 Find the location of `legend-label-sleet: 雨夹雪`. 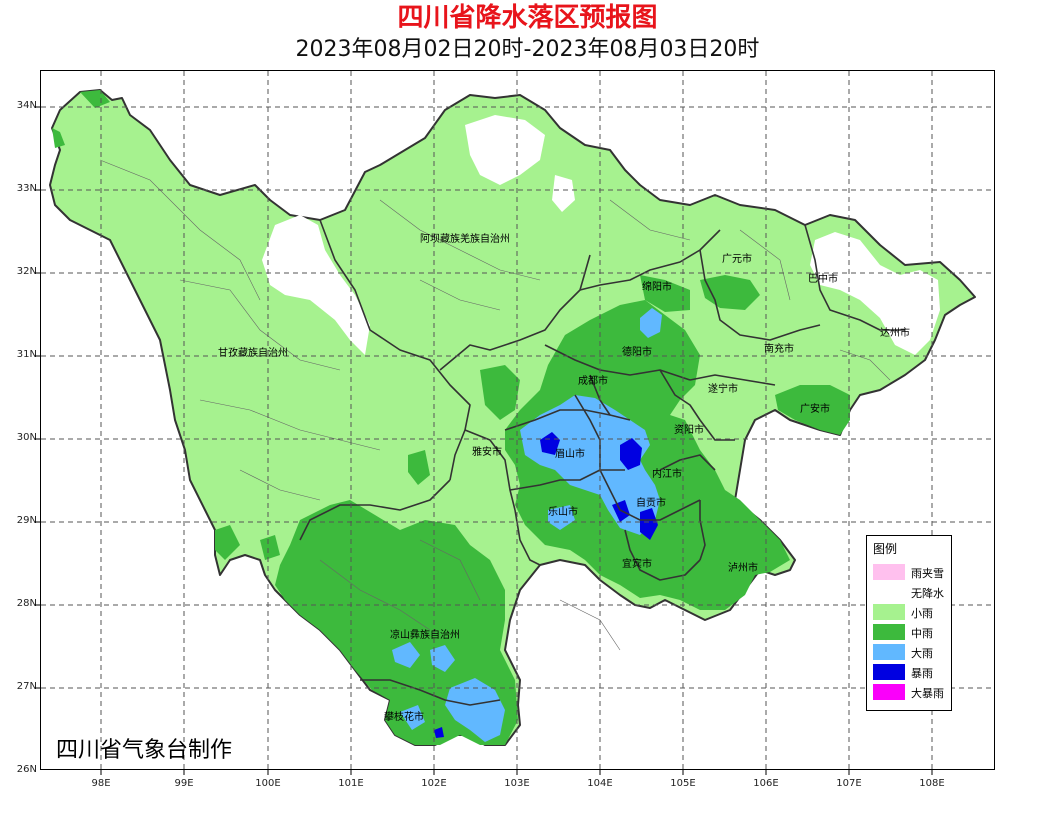

legend-label-sleet: 雨夹雪 is located at coordinates (927, 573).